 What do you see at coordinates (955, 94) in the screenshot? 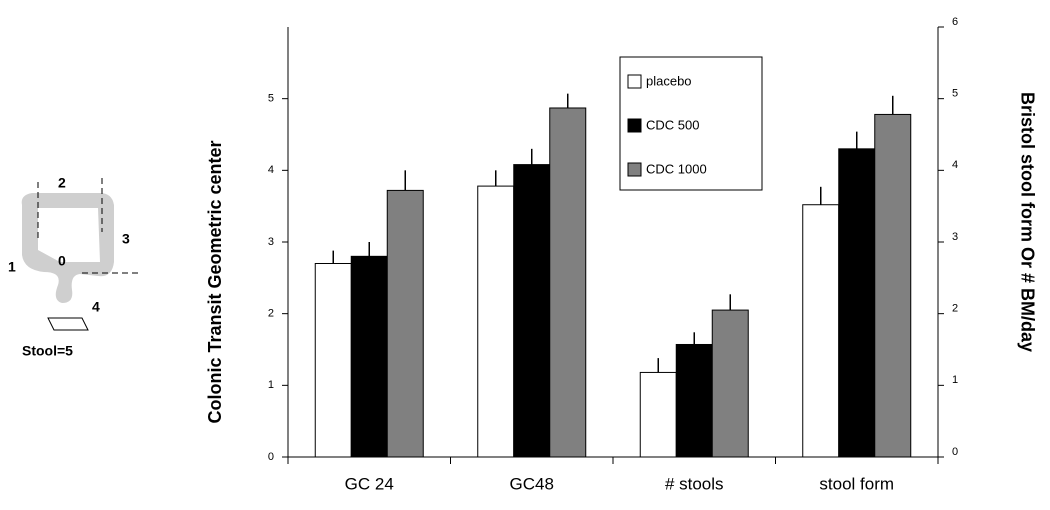
I see `y2-tick-label: 5` at bounding box center [955, 94].